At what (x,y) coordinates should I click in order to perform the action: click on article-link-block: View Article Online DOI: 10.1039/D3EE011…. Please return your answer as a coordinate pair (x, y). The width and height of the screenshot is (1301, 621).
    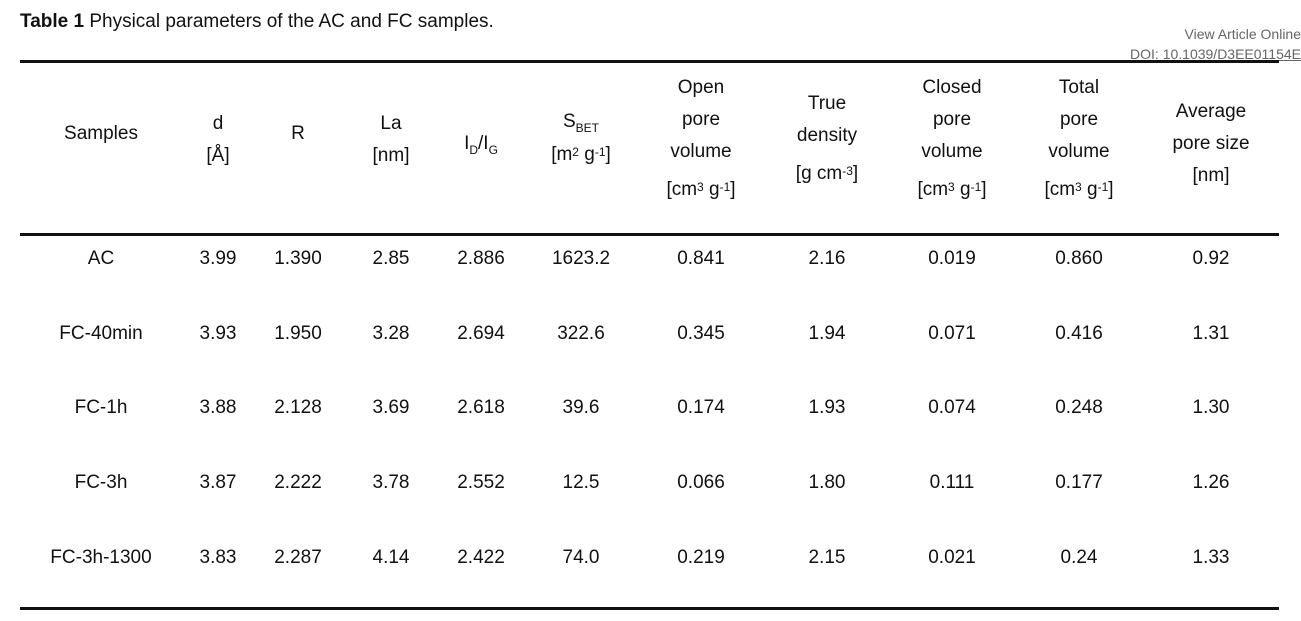
    Looking at the image, I should click on (1215, 44).